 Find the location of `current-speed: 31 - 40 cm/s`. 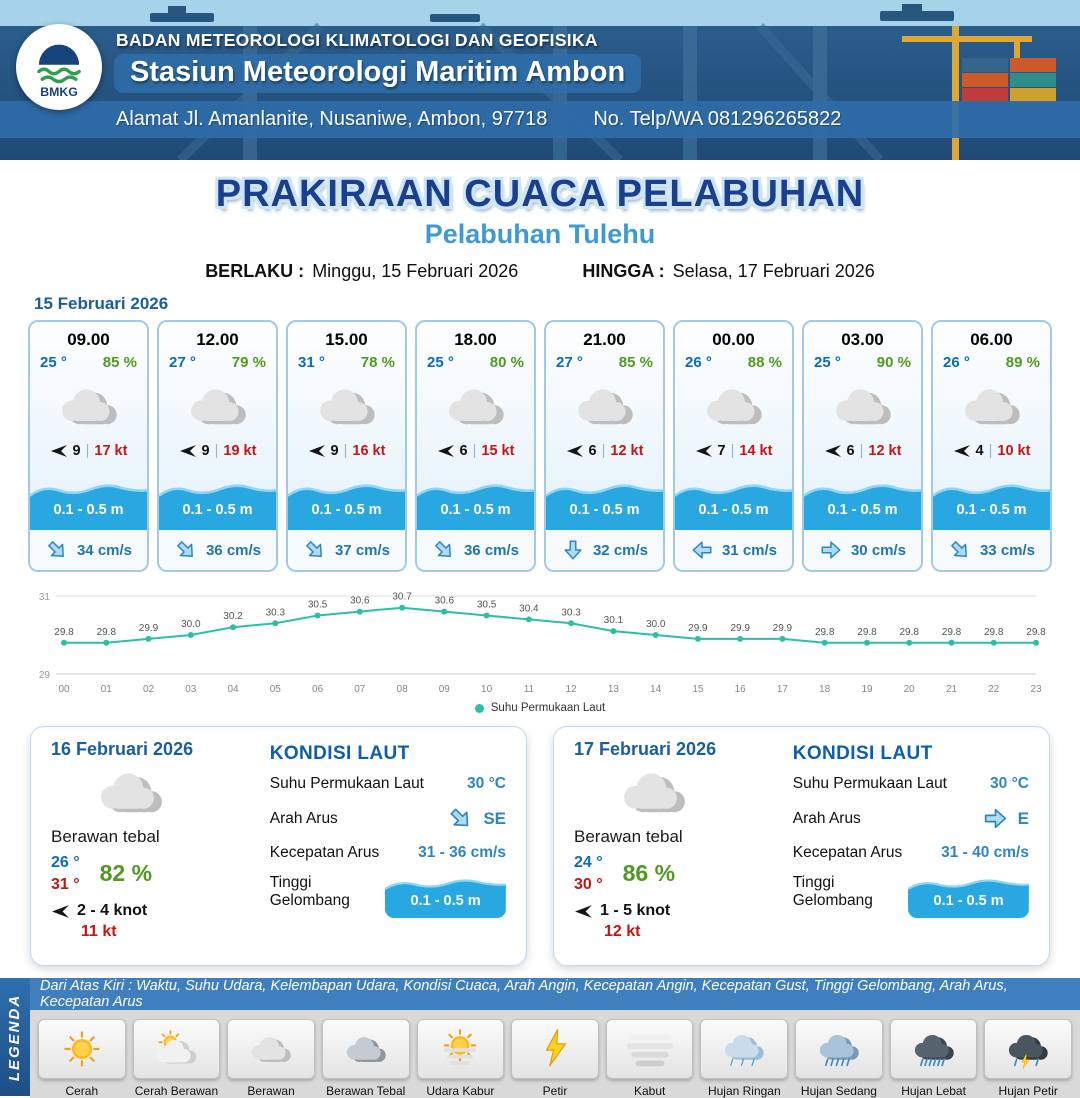

current-speed: 31 - 40 cm/s is located at coordinates (985, 852).